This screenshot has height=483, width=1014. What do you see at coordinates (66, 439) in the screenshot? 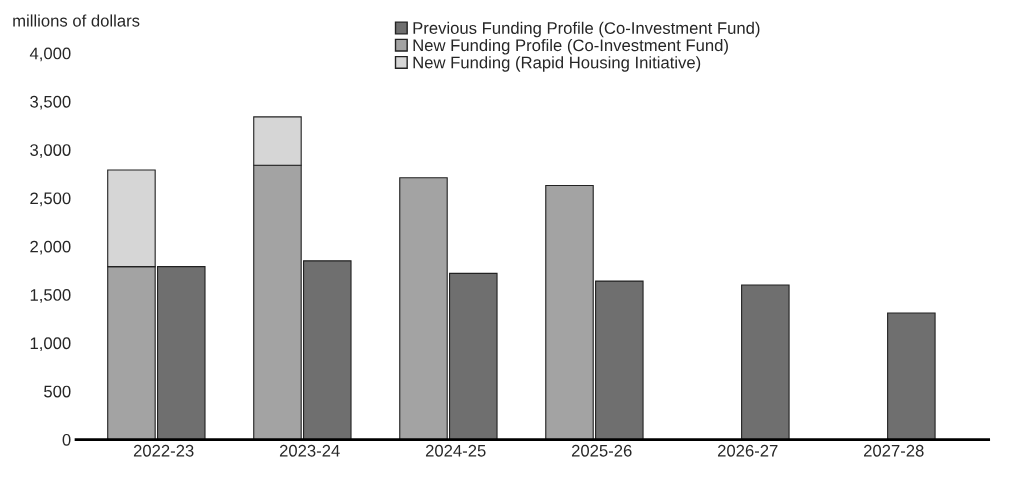
I see `y-tick-label: 0` at bounding box center [66, 439].